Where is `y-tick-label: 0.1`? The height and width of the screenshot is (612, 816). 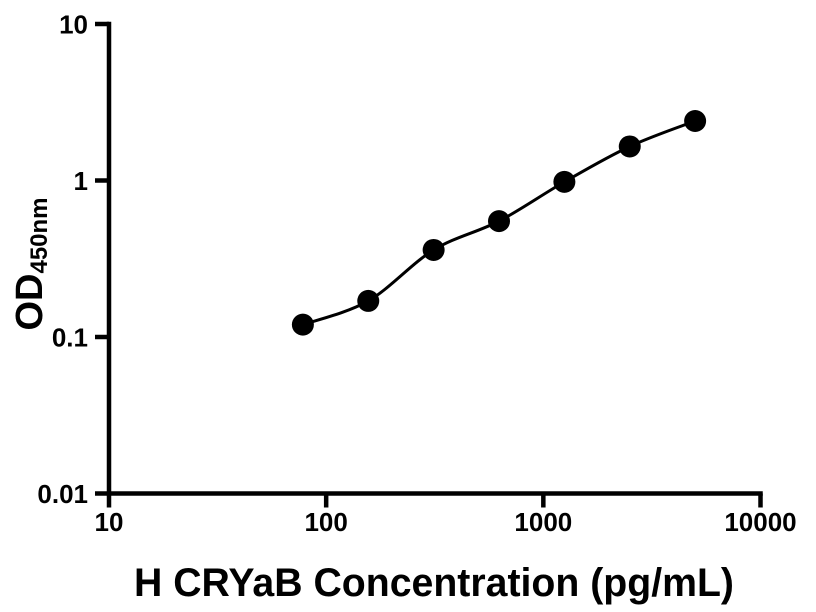
y-tick-label: 0.1 is located at coordinates (70, 338).